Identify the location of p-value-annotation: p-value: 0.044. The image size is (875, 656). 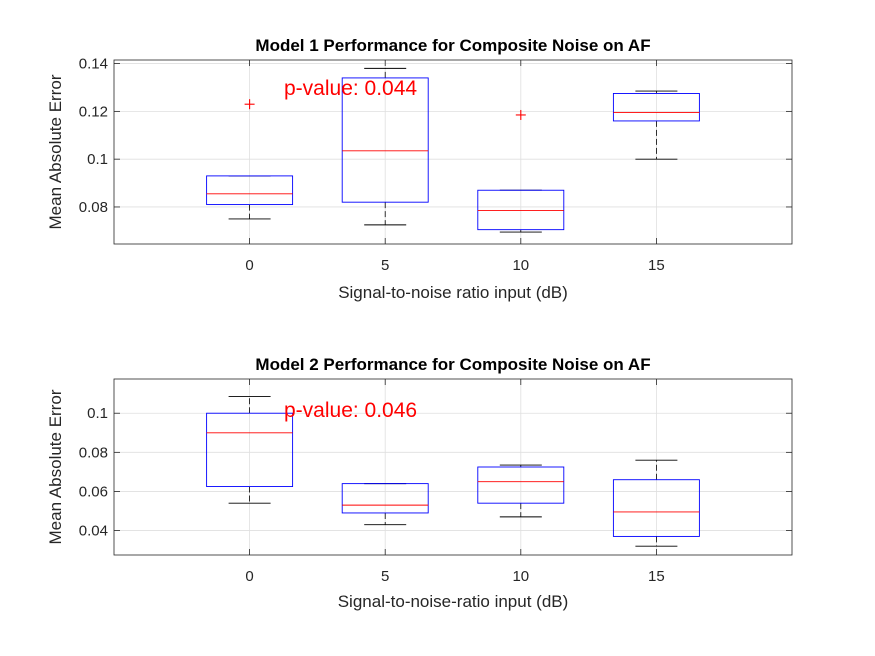
(350, 88).